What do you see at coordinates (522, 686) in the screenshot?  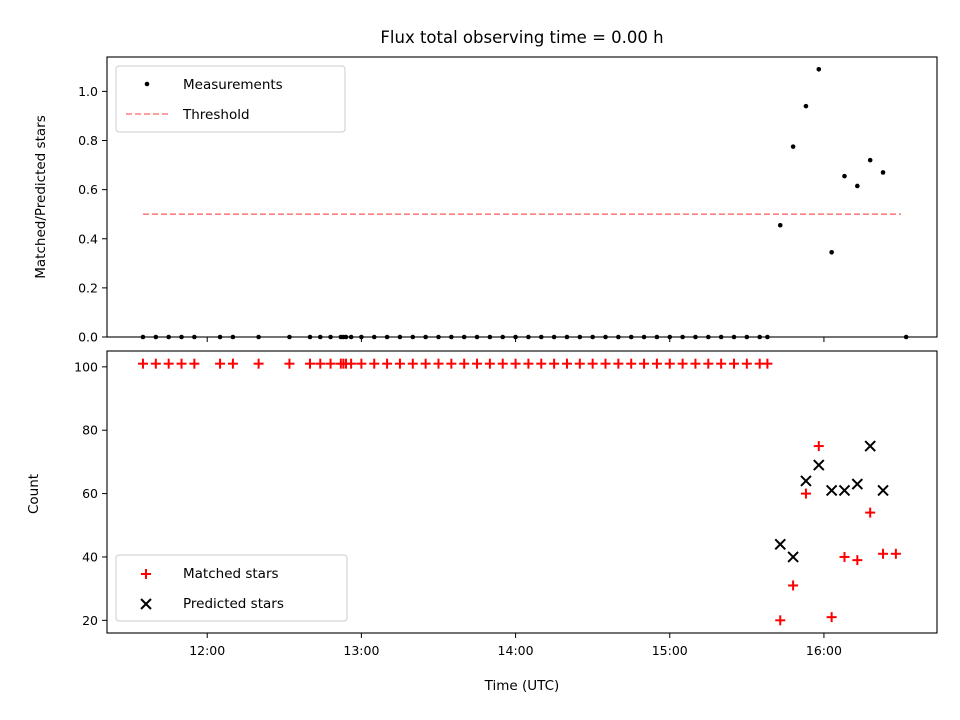 I see `x-axis-label: Time (UTC)` at bounding box center [522, 686].